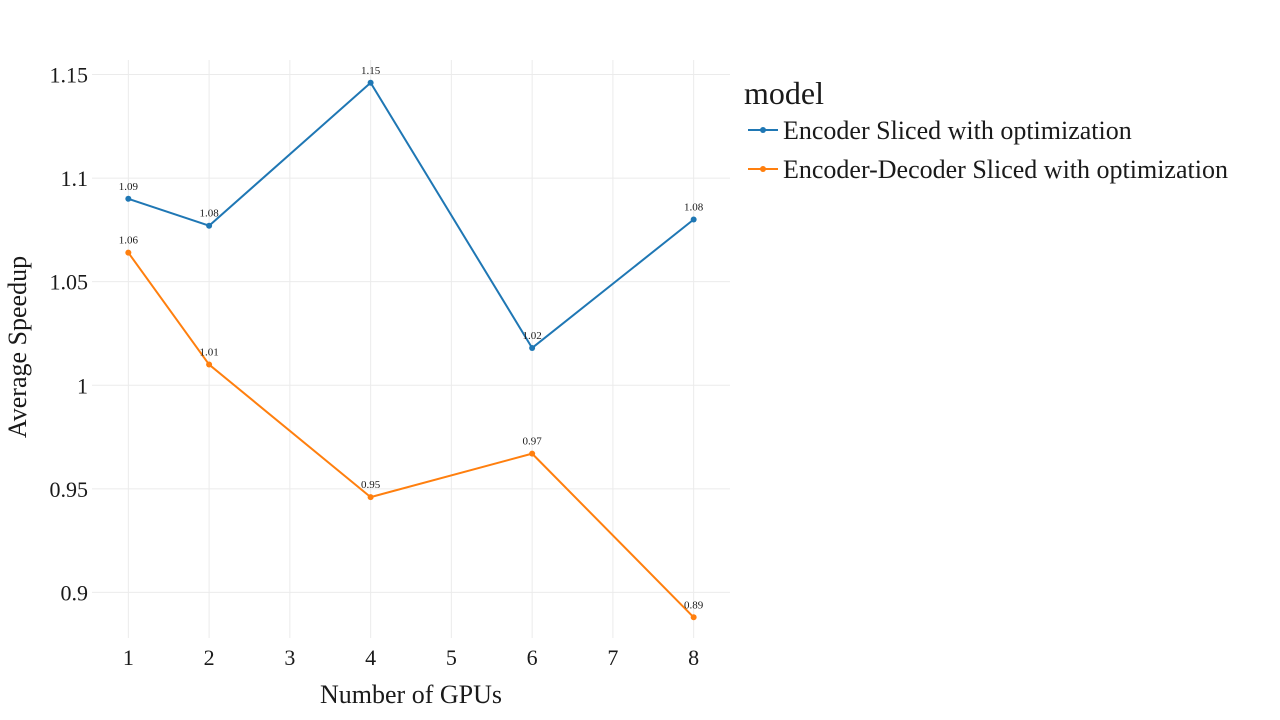 The width and height of the screenshot is (1280, 720). Describe the element at coordinates (1005, 169) in the screenshot. I see `legend-label: Encoder-Decoder Sliced with optimization` at that location.